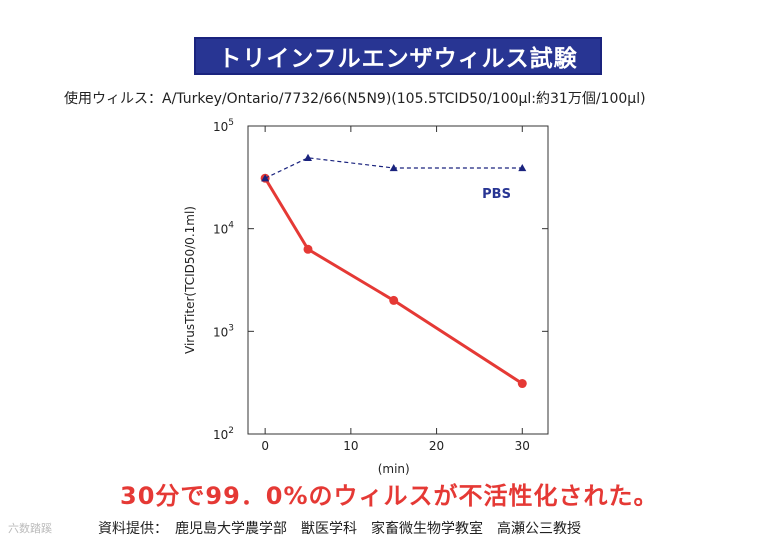 The height and width of the screenshot is (551, 782). I want to click on credit-text: 資料提供： 鹿児島大学農学部 獣医学科 家畜微生物学教室 高瀬公三教授, so click(339, 529).